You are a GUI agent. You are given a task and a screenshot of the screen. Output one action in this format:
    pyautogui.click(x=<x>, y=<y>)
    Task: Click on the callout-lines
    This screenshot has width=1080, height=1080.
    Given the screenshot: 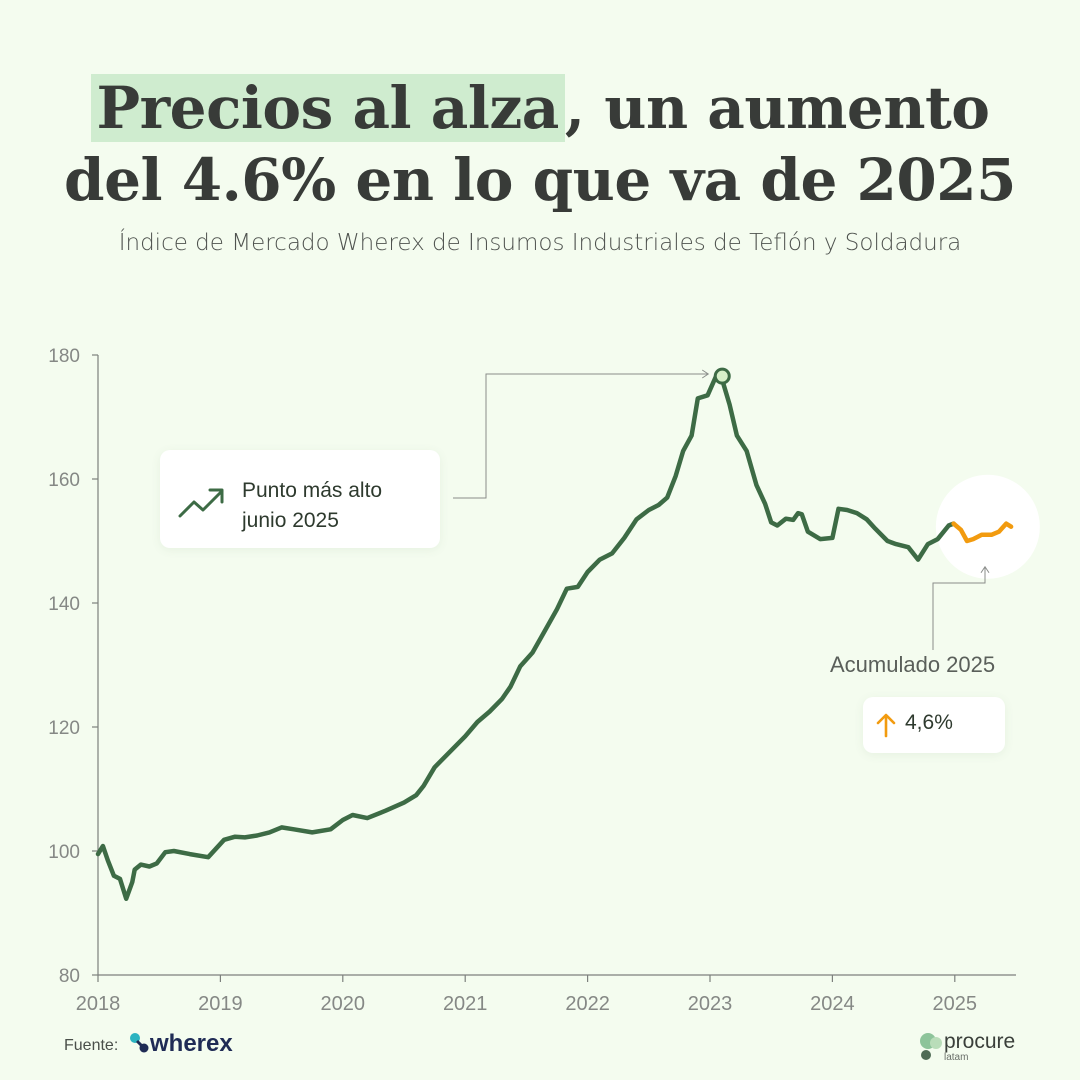 What is the action you would take?
    pyautogui.click(x=746, y=509)
    